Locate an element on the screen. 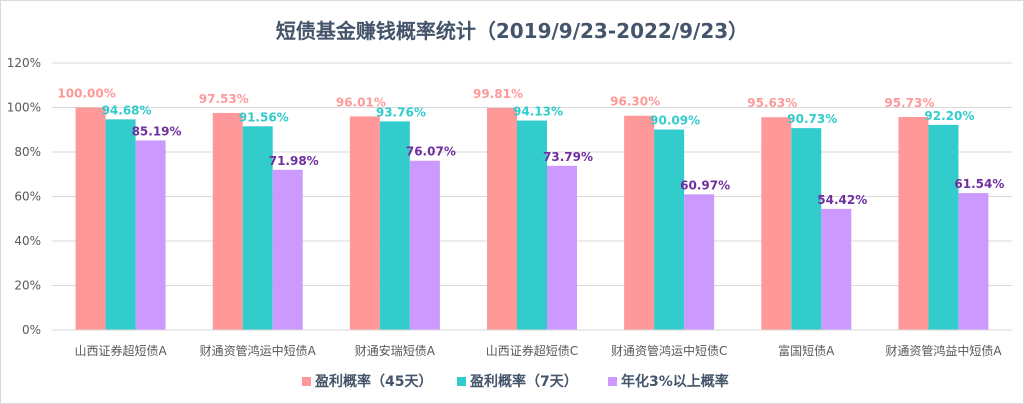 This screenshot has height=404, width=1024. chart-title: 短债基金赚钱概率统计（2019/9/23-2022/9/23） is located at coordinates (512, 31).